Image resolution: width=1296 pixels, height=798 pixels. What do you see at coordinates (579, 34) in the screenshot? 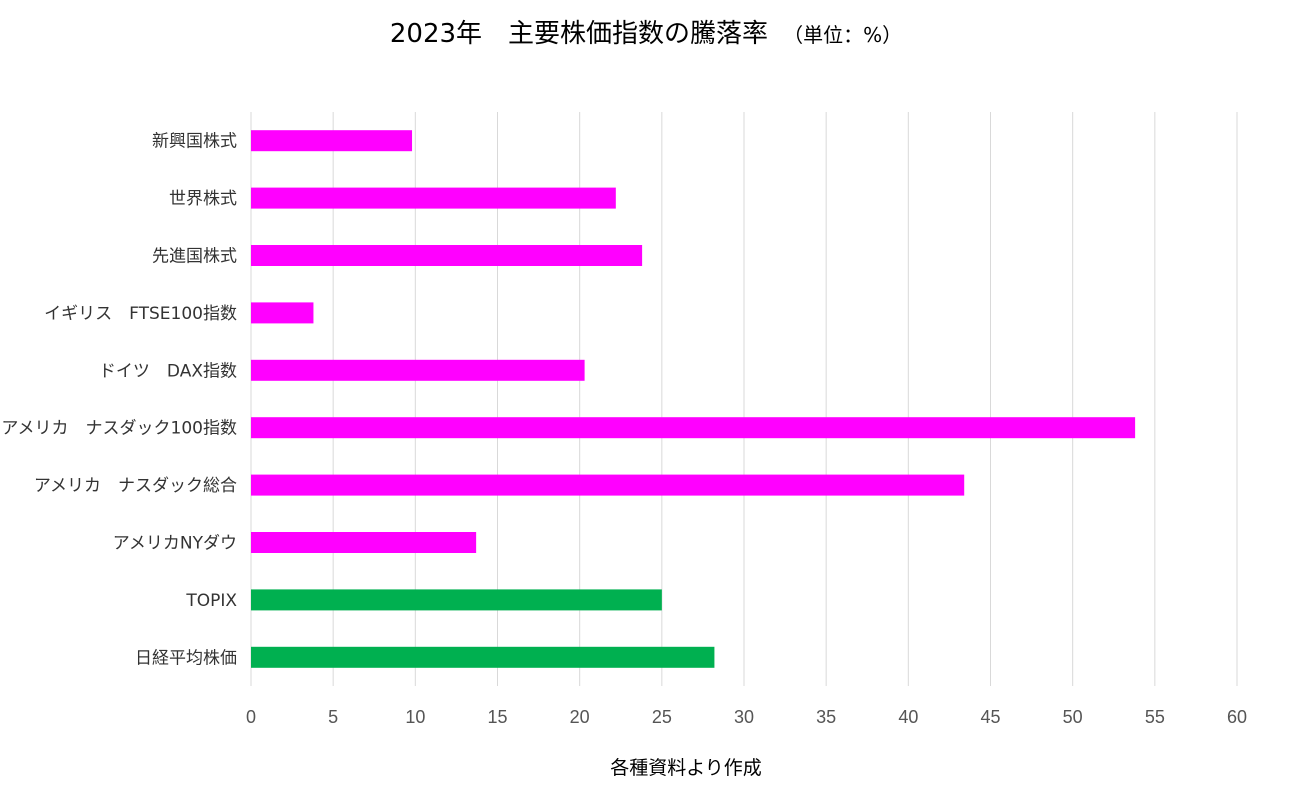
I see `chart-title-main: 2023年 主要株価指数の騰落率` at bounding box center [579, 34].